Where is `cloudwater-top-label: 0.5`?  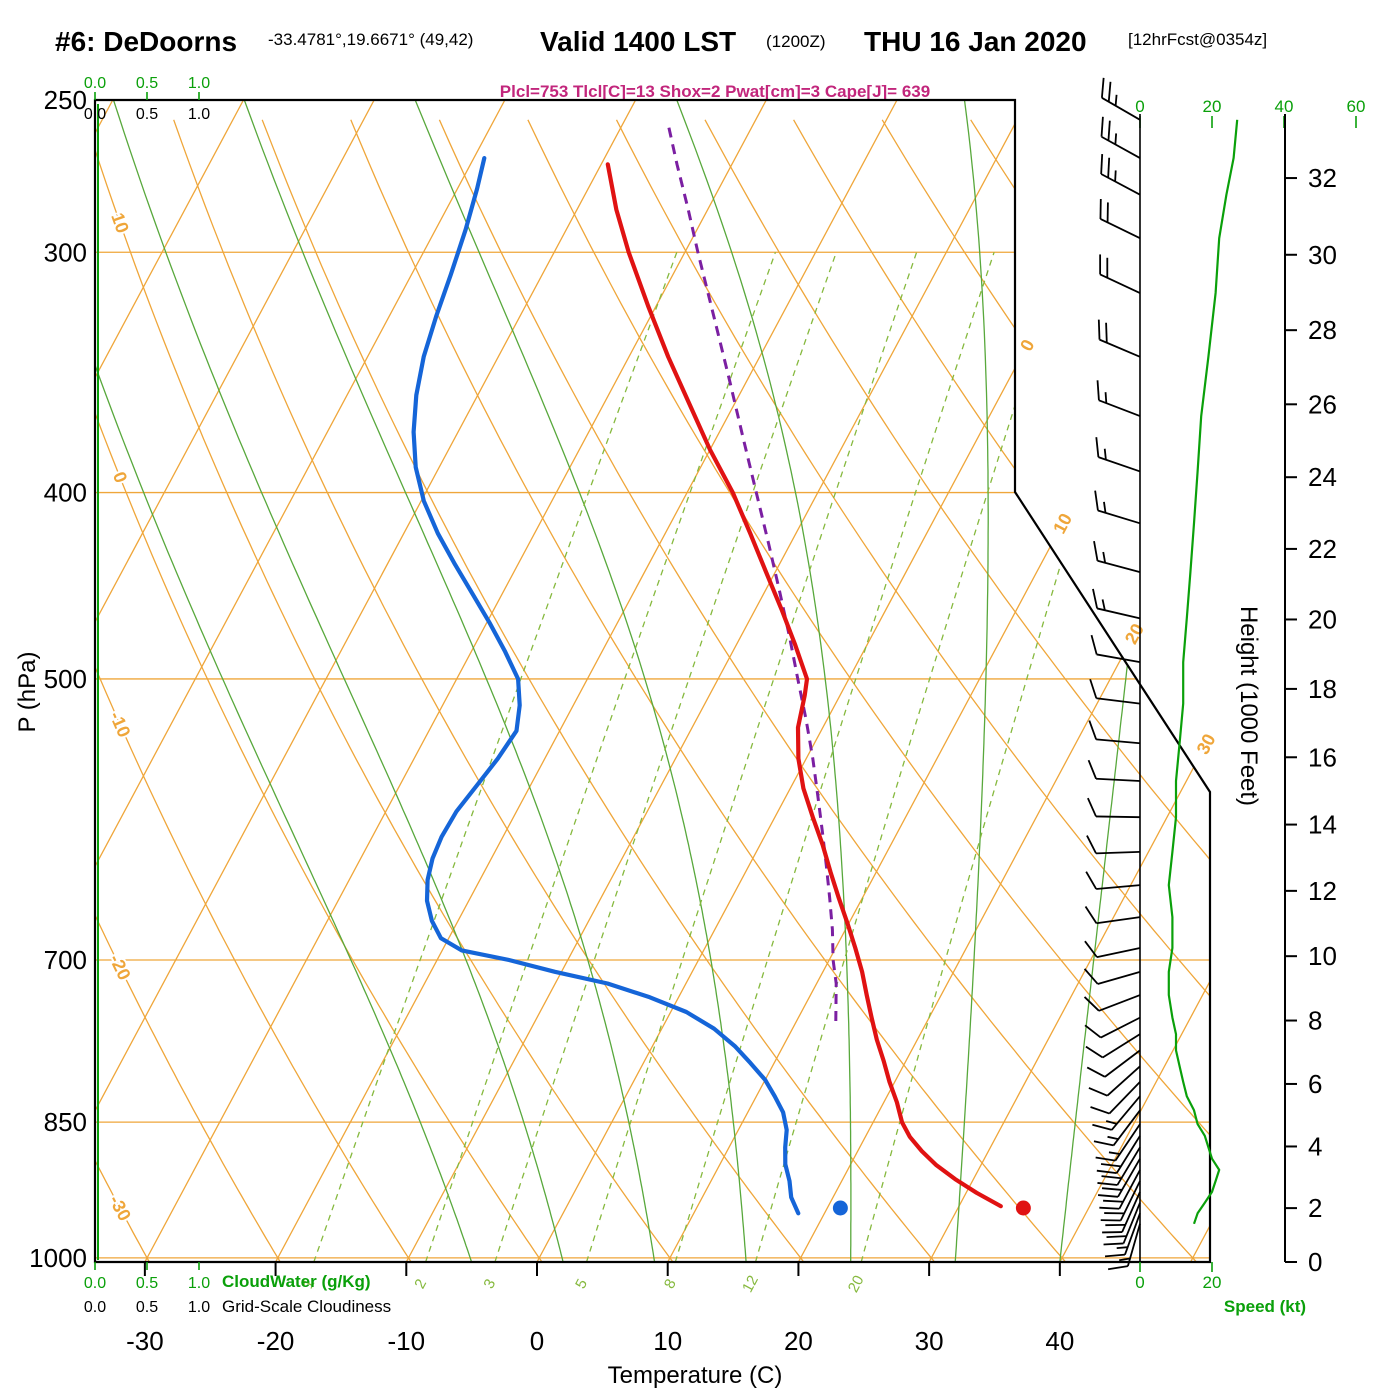
cloudwater-top-label: 0.5 is located at coordinates (147, 83).